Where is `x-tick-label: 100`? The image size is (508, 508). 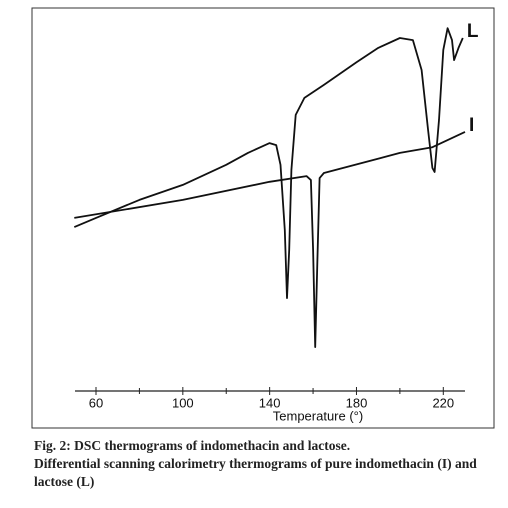 x-tick-label: 100 is located at coordinates (183, 402).